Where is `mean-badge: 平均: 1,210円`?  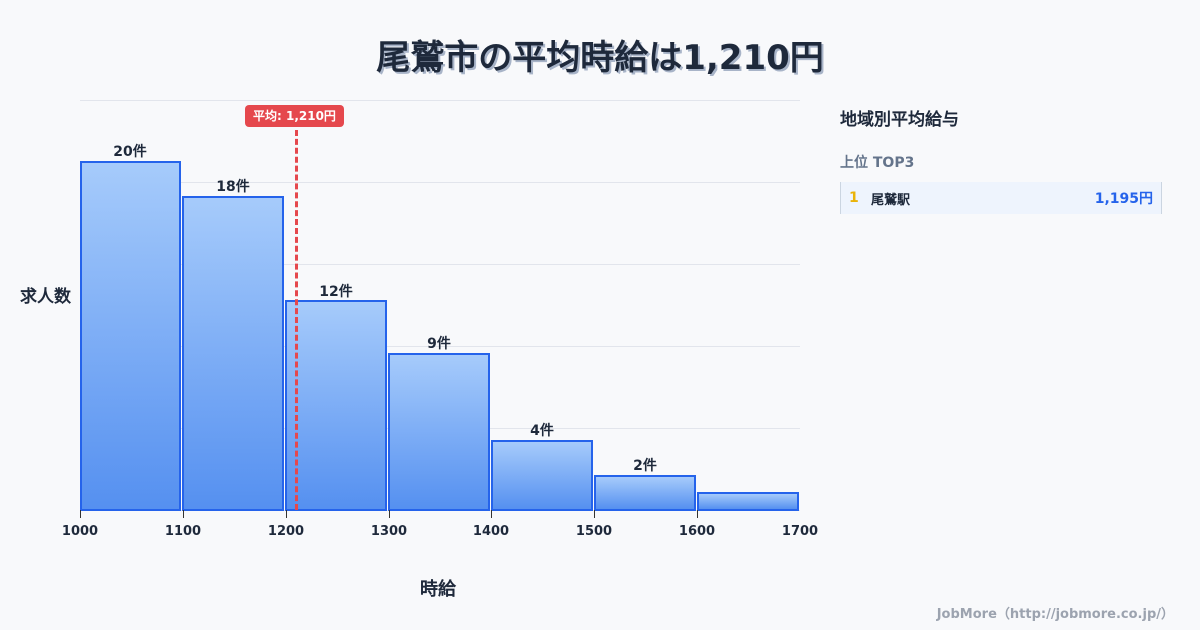
mean-badge: 平均: 1,210円 is located at coordinates (294, 116).